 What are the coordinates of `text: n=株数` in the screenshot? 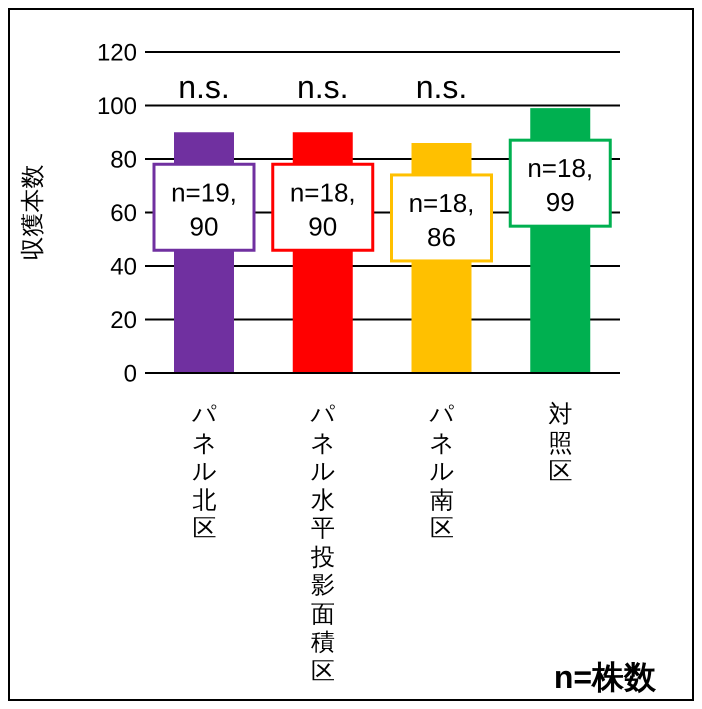 It's located at (606, 677).